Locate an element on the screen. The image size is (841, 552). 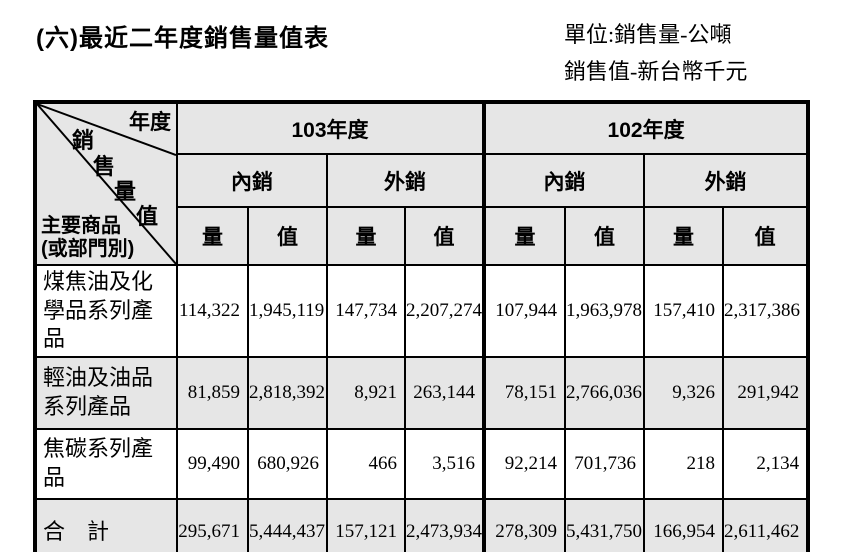
cell-value: 2,134 is located at coordinates (766, 463).